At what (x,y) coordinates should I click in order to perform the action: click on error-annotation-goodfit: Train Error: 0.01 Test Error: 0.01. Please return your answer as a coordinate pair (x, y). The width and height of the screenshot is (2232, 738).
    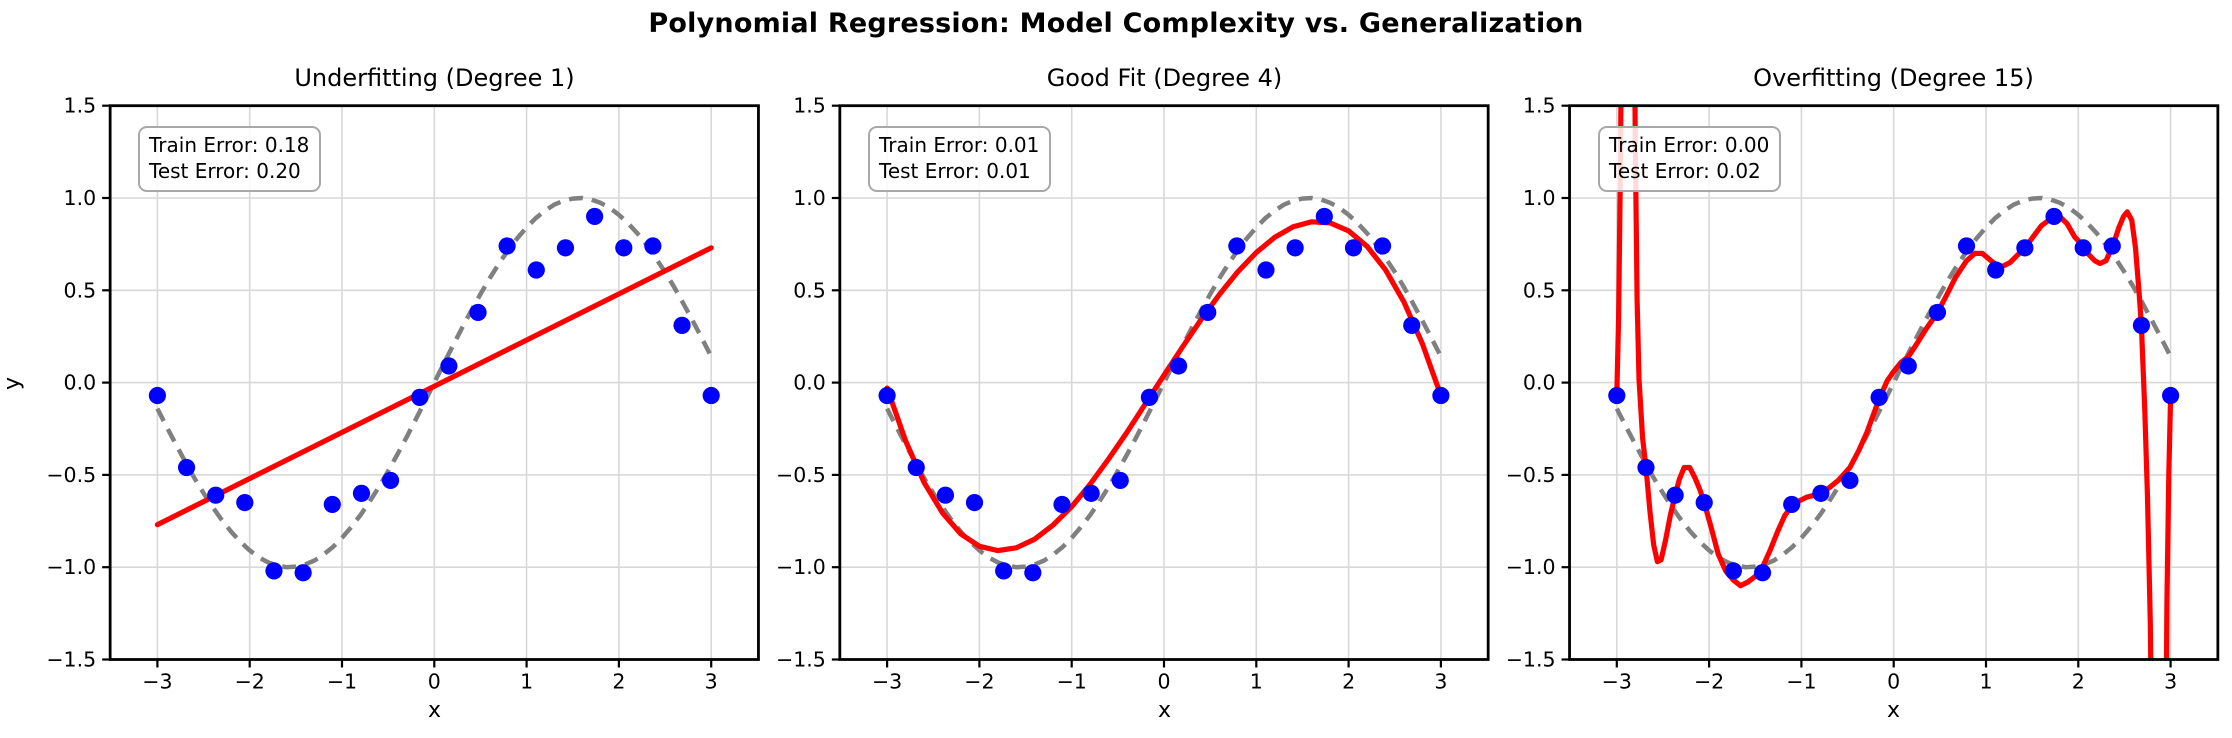
    Looking at the image, I should click on (960, 159).